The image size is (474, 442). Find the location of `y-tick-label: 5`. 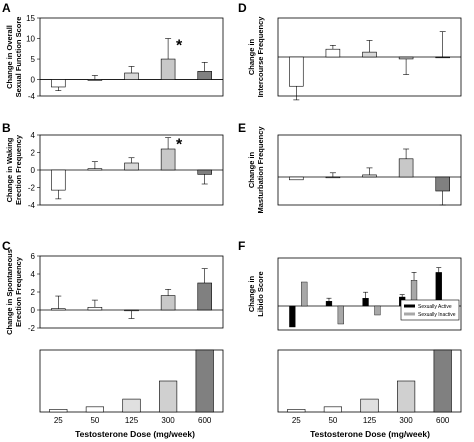

y-tick-label: 5 is located at coordinates (33, 59).